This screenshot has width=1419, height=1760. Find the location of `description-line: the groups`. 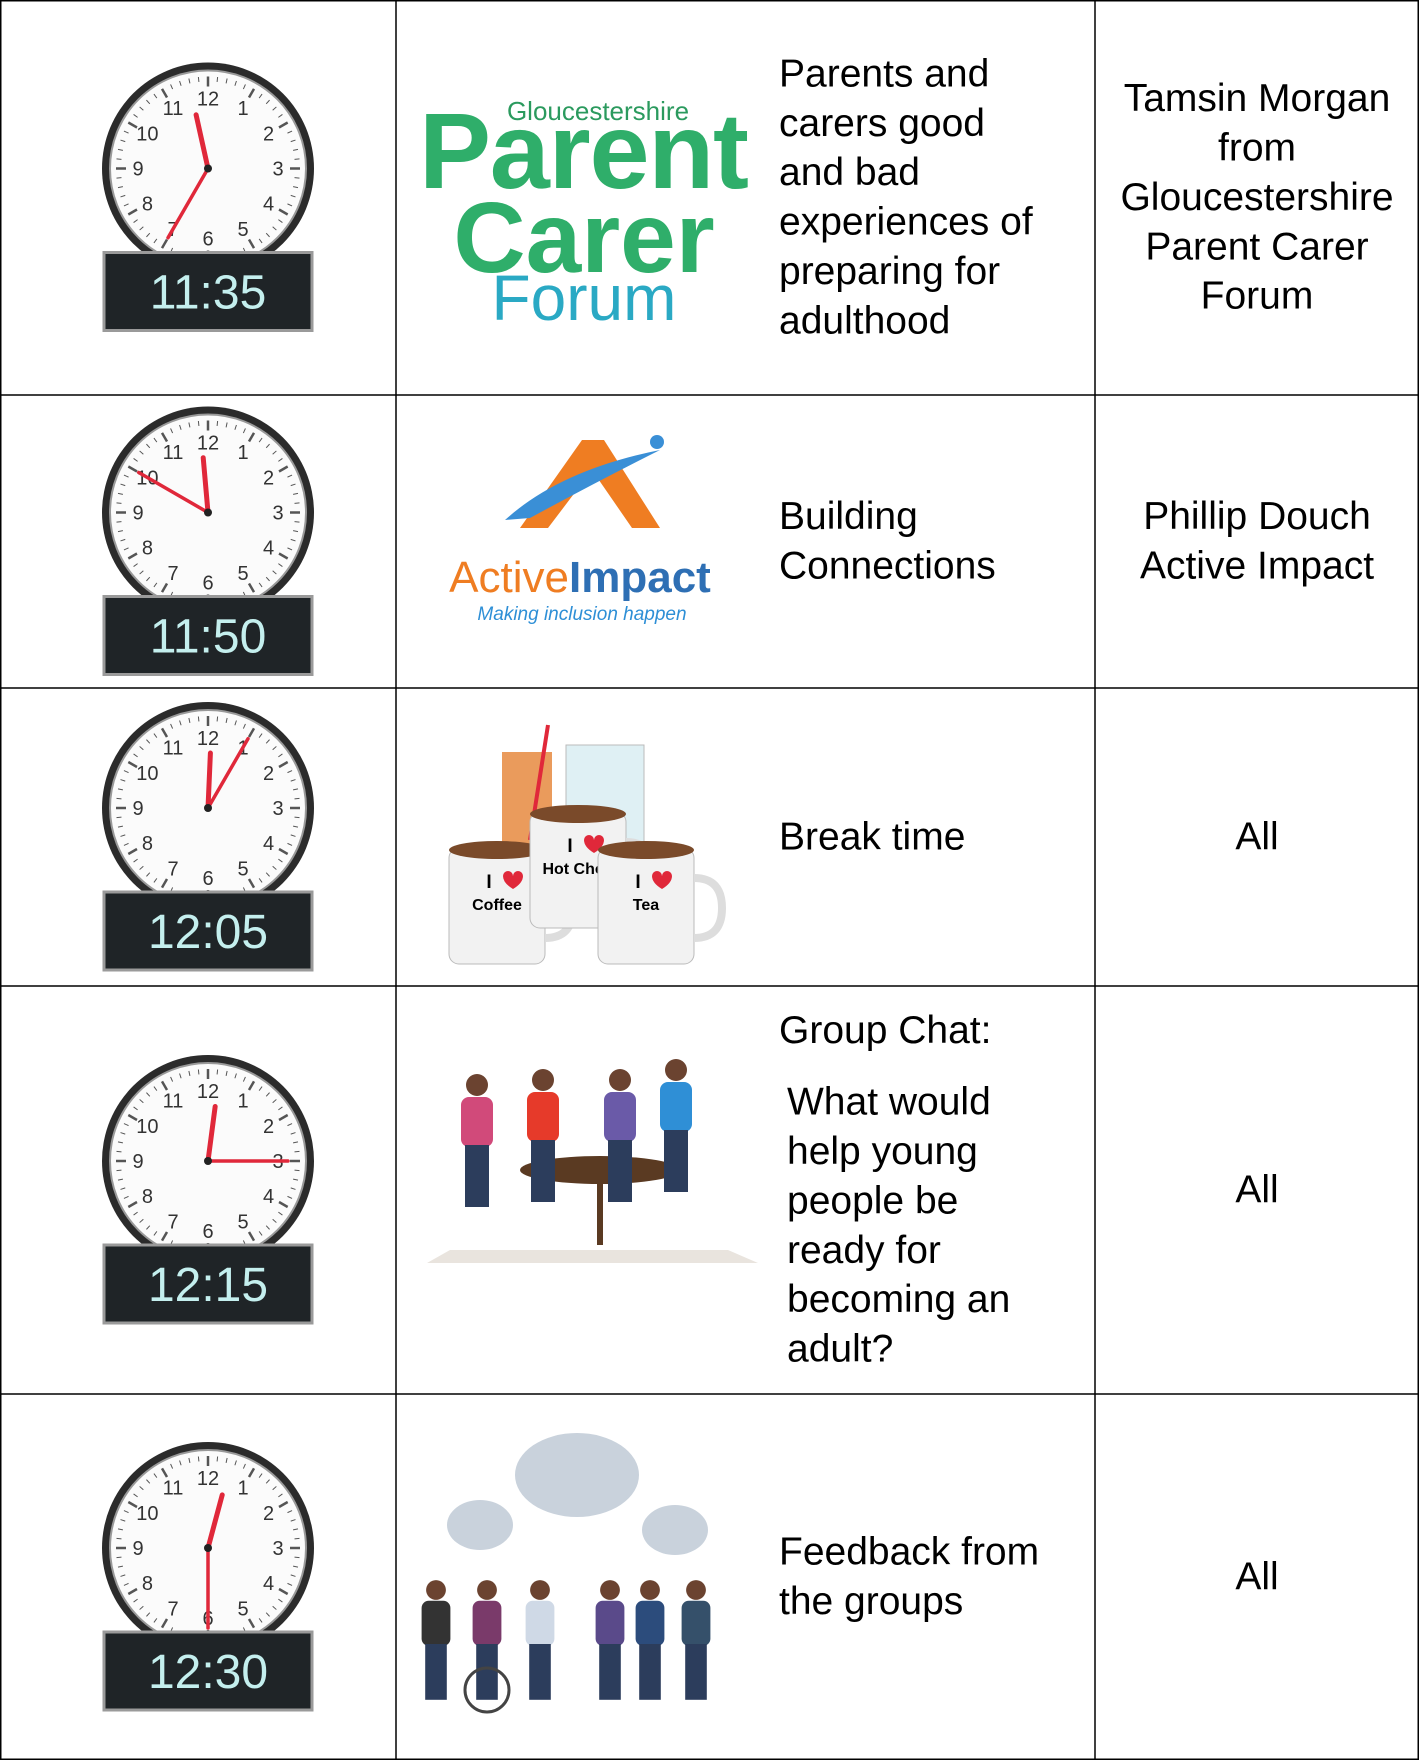

description-line: the groups is located at coordinates (871, 1601).